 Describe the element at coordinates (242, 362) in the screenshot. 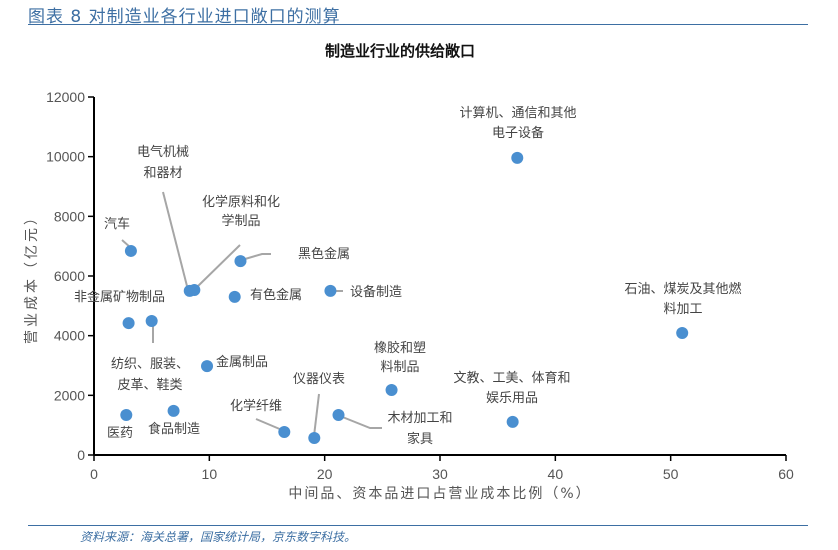

I see `point-label: 金属制品` at that location.